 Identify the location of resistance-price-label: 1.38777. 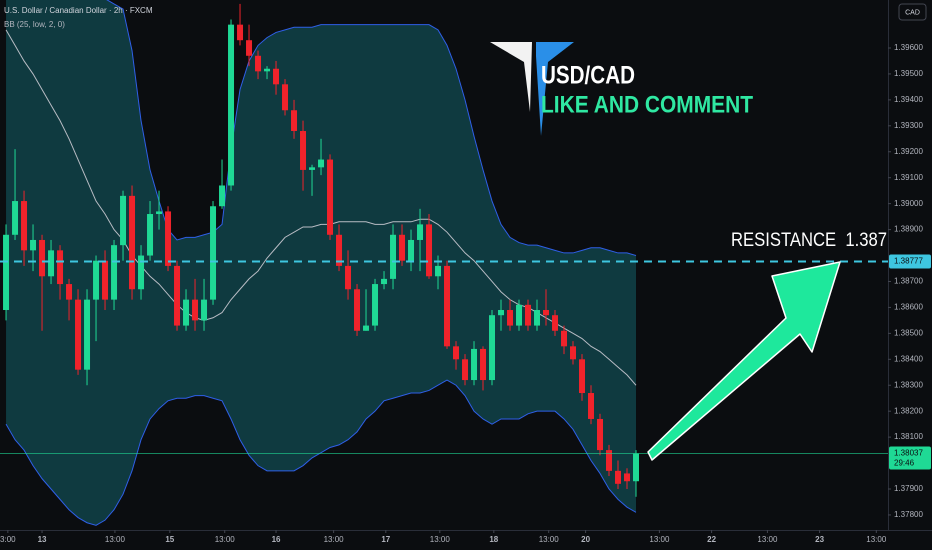
(908, 261).